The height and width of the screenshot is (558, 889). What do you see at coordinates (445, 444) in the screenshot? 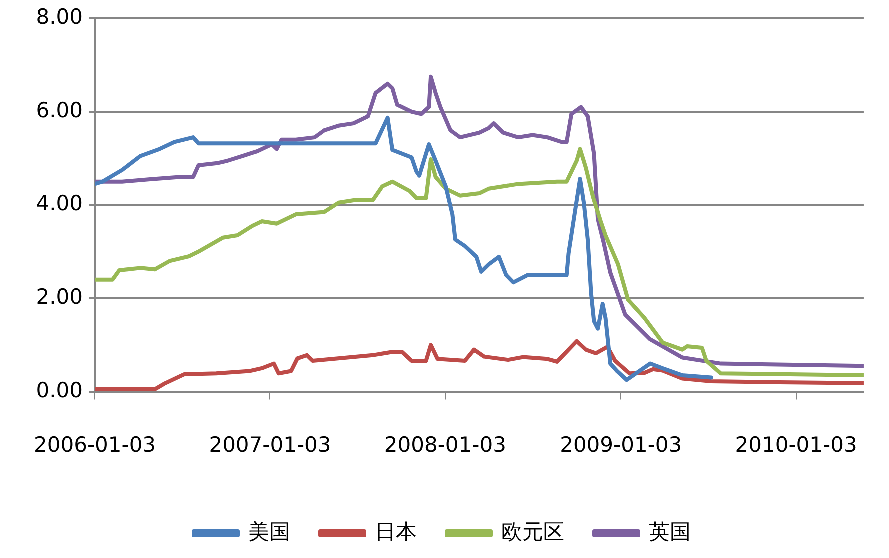
I see `x-tick-label: 2008-01-03` at bounding box center [445, 444].